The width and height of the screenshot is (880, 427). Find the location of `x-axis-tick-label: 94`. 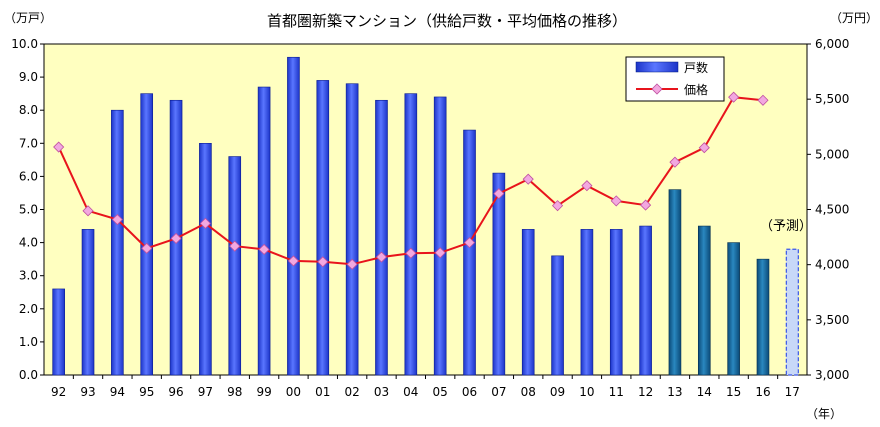

x-axis-tick-label: 94 is located at coordinates (117, 392).